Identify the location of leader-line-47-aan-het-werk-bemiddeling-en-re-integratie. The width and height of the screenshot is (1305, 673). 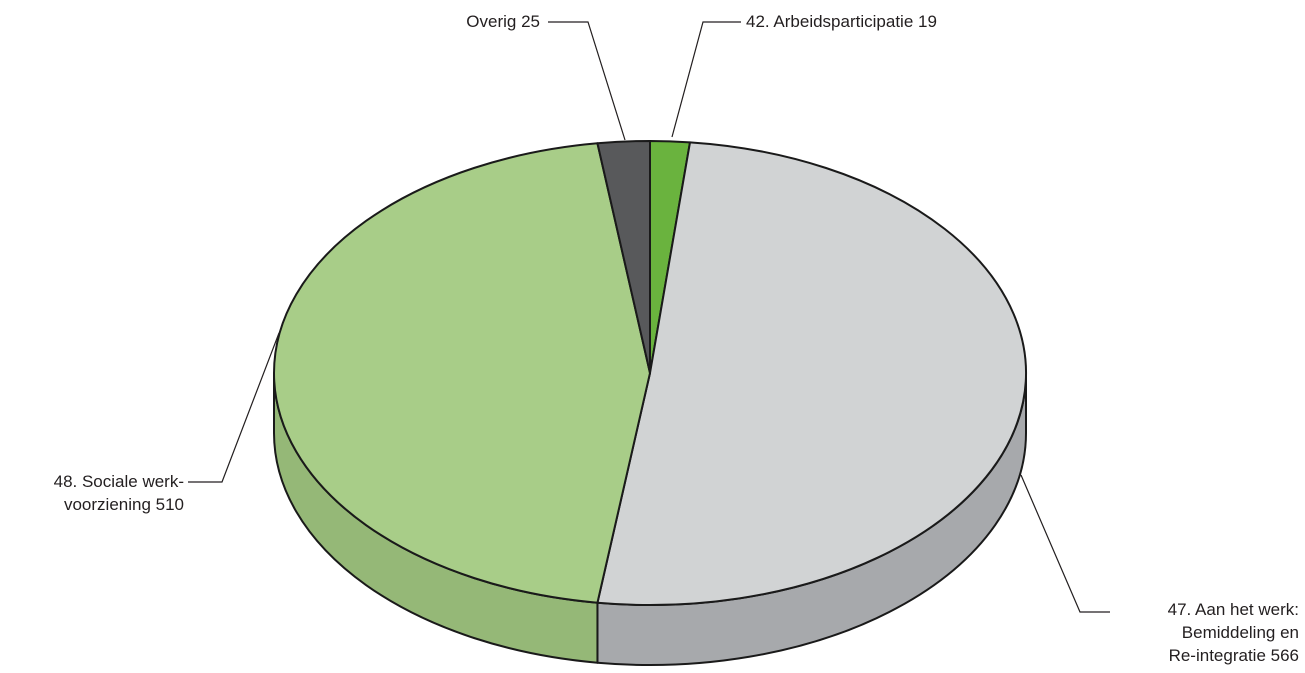
(1065, 543).